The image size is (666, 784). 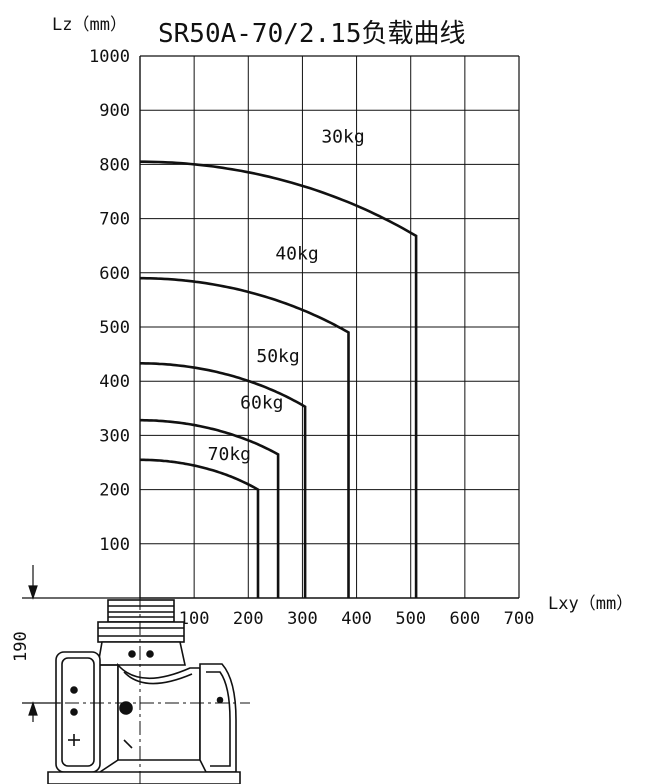 What do you see at coordinates (89, 25) in the screenshot?
I see `y-axis-label: Lz（mm）` at bounding box center [89, 25].